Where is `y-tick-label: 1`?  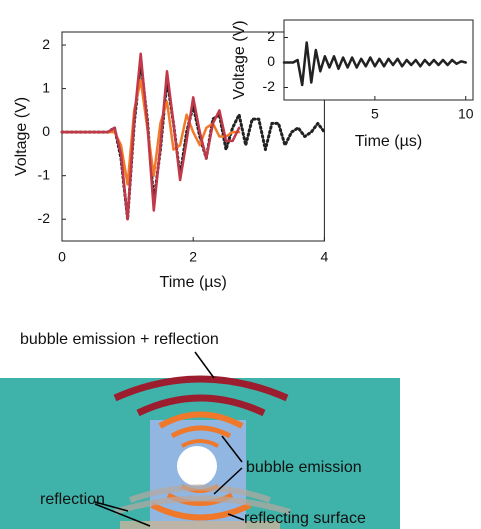
y-tick-label: 1 is located at coordinates (46, 87).